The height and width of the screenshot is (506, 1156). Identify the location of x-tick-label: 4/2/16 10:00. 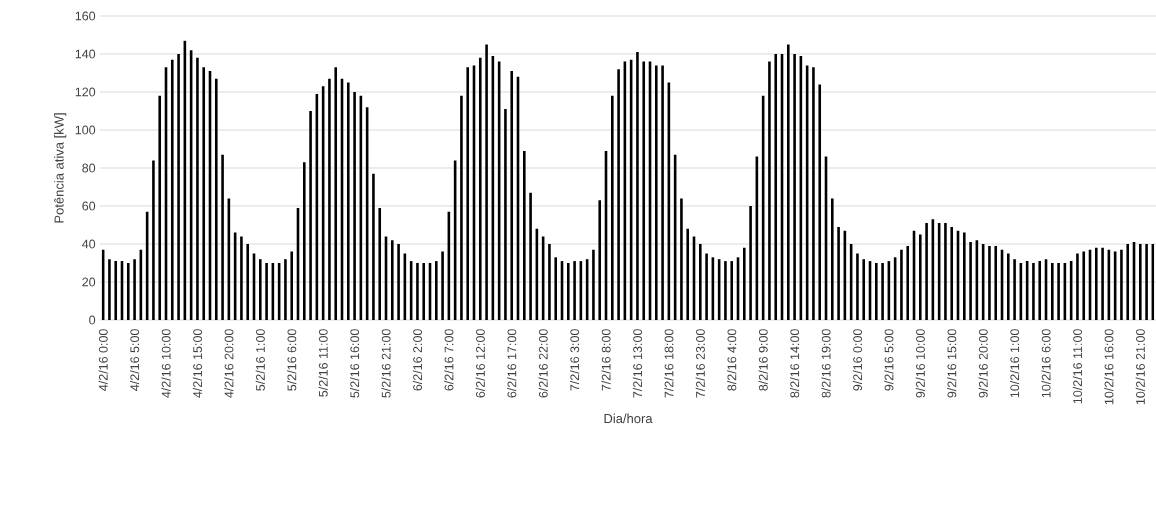
(166, 363).